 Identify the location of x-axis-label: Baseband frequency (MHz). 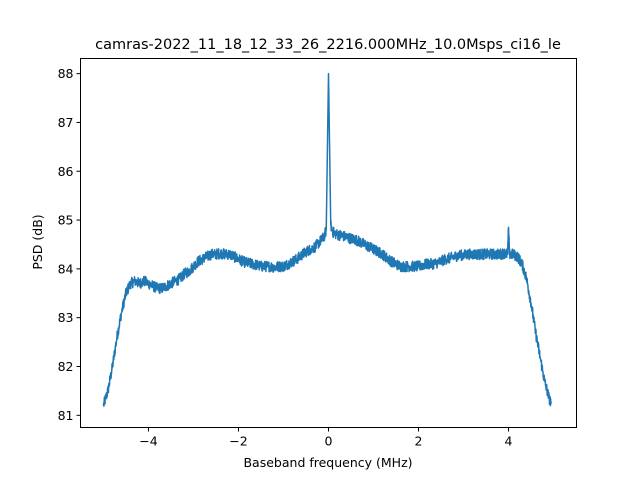
(327, 462).